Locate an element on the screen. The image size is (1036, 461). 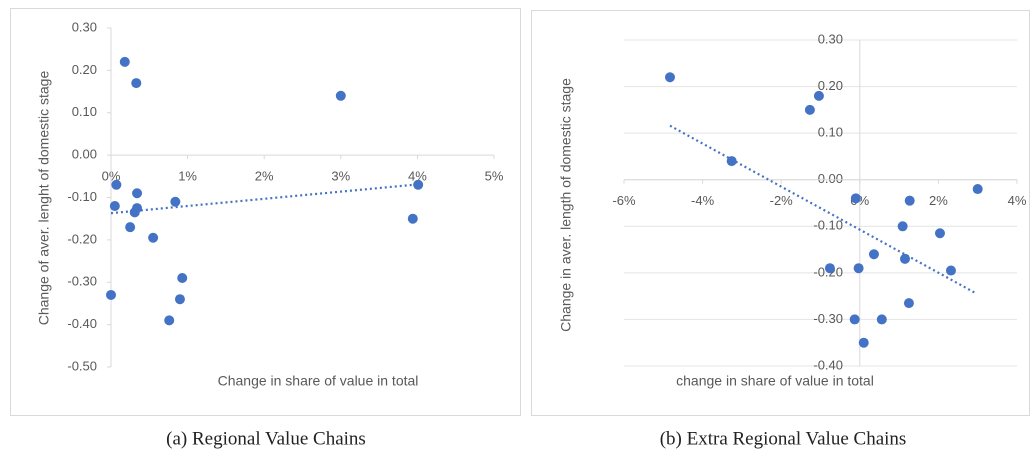
y-axis-title: Change of aver. lenght of domestic stage is located at coordinates (44, 198).